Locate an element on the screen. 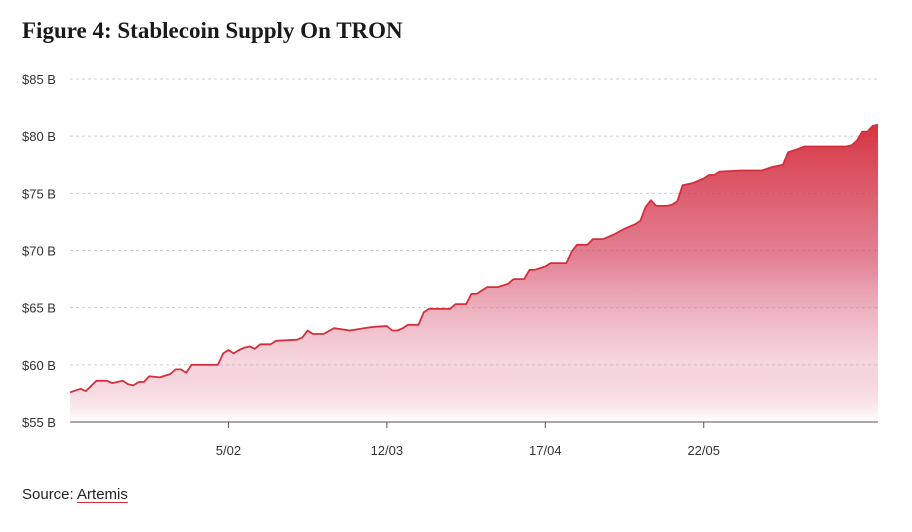 The height and width of the screenshot is (532, 912). y-tick-label: $65 B is located at coordinates (39, 308).